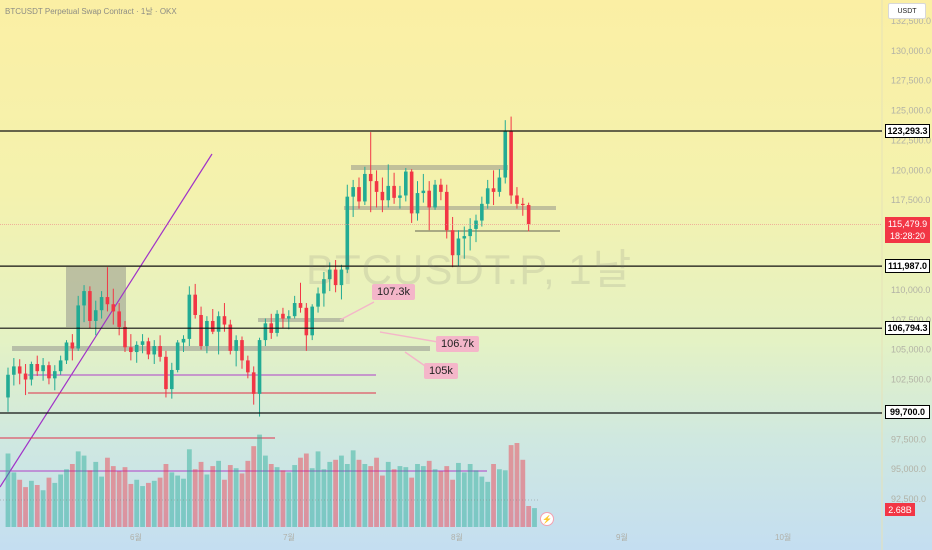 This screenshot has height=550, width=932. What do you see at coordinates (783, 537) in the screenshot?
I see `time-label-oct: 10월` at bounding box center [783, 537].